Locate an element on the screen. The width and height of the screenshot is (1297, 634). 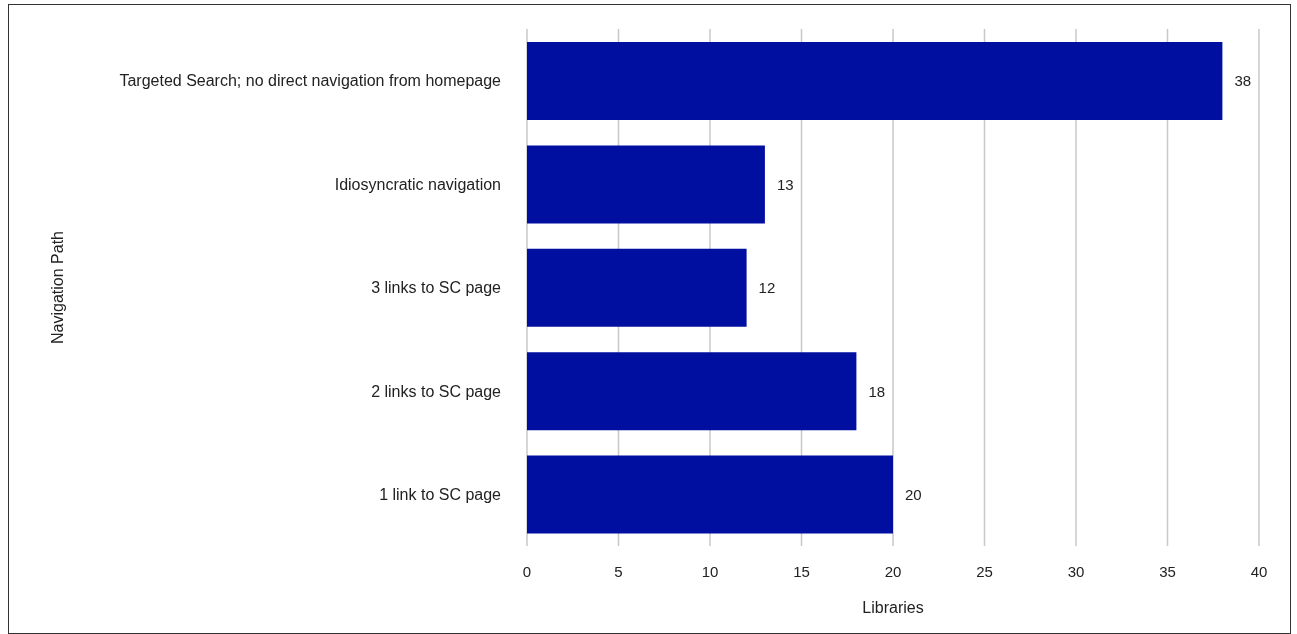
y-axis-title: Navigation Path is located at coordinates (57, 287).